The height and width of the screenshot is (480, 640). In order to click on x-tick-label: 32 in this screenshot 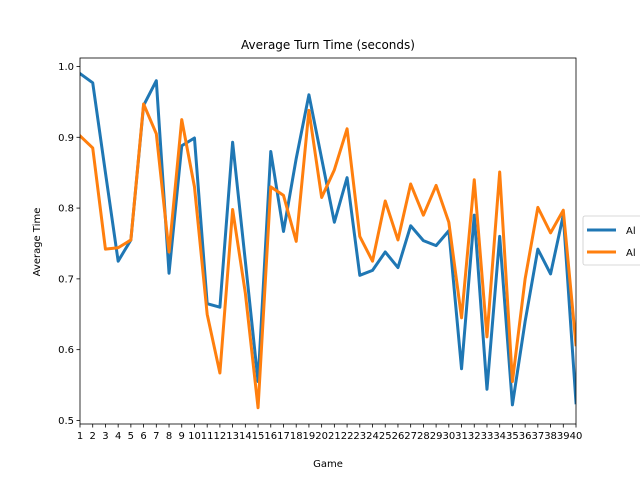, I will do `click(474, 436)`.